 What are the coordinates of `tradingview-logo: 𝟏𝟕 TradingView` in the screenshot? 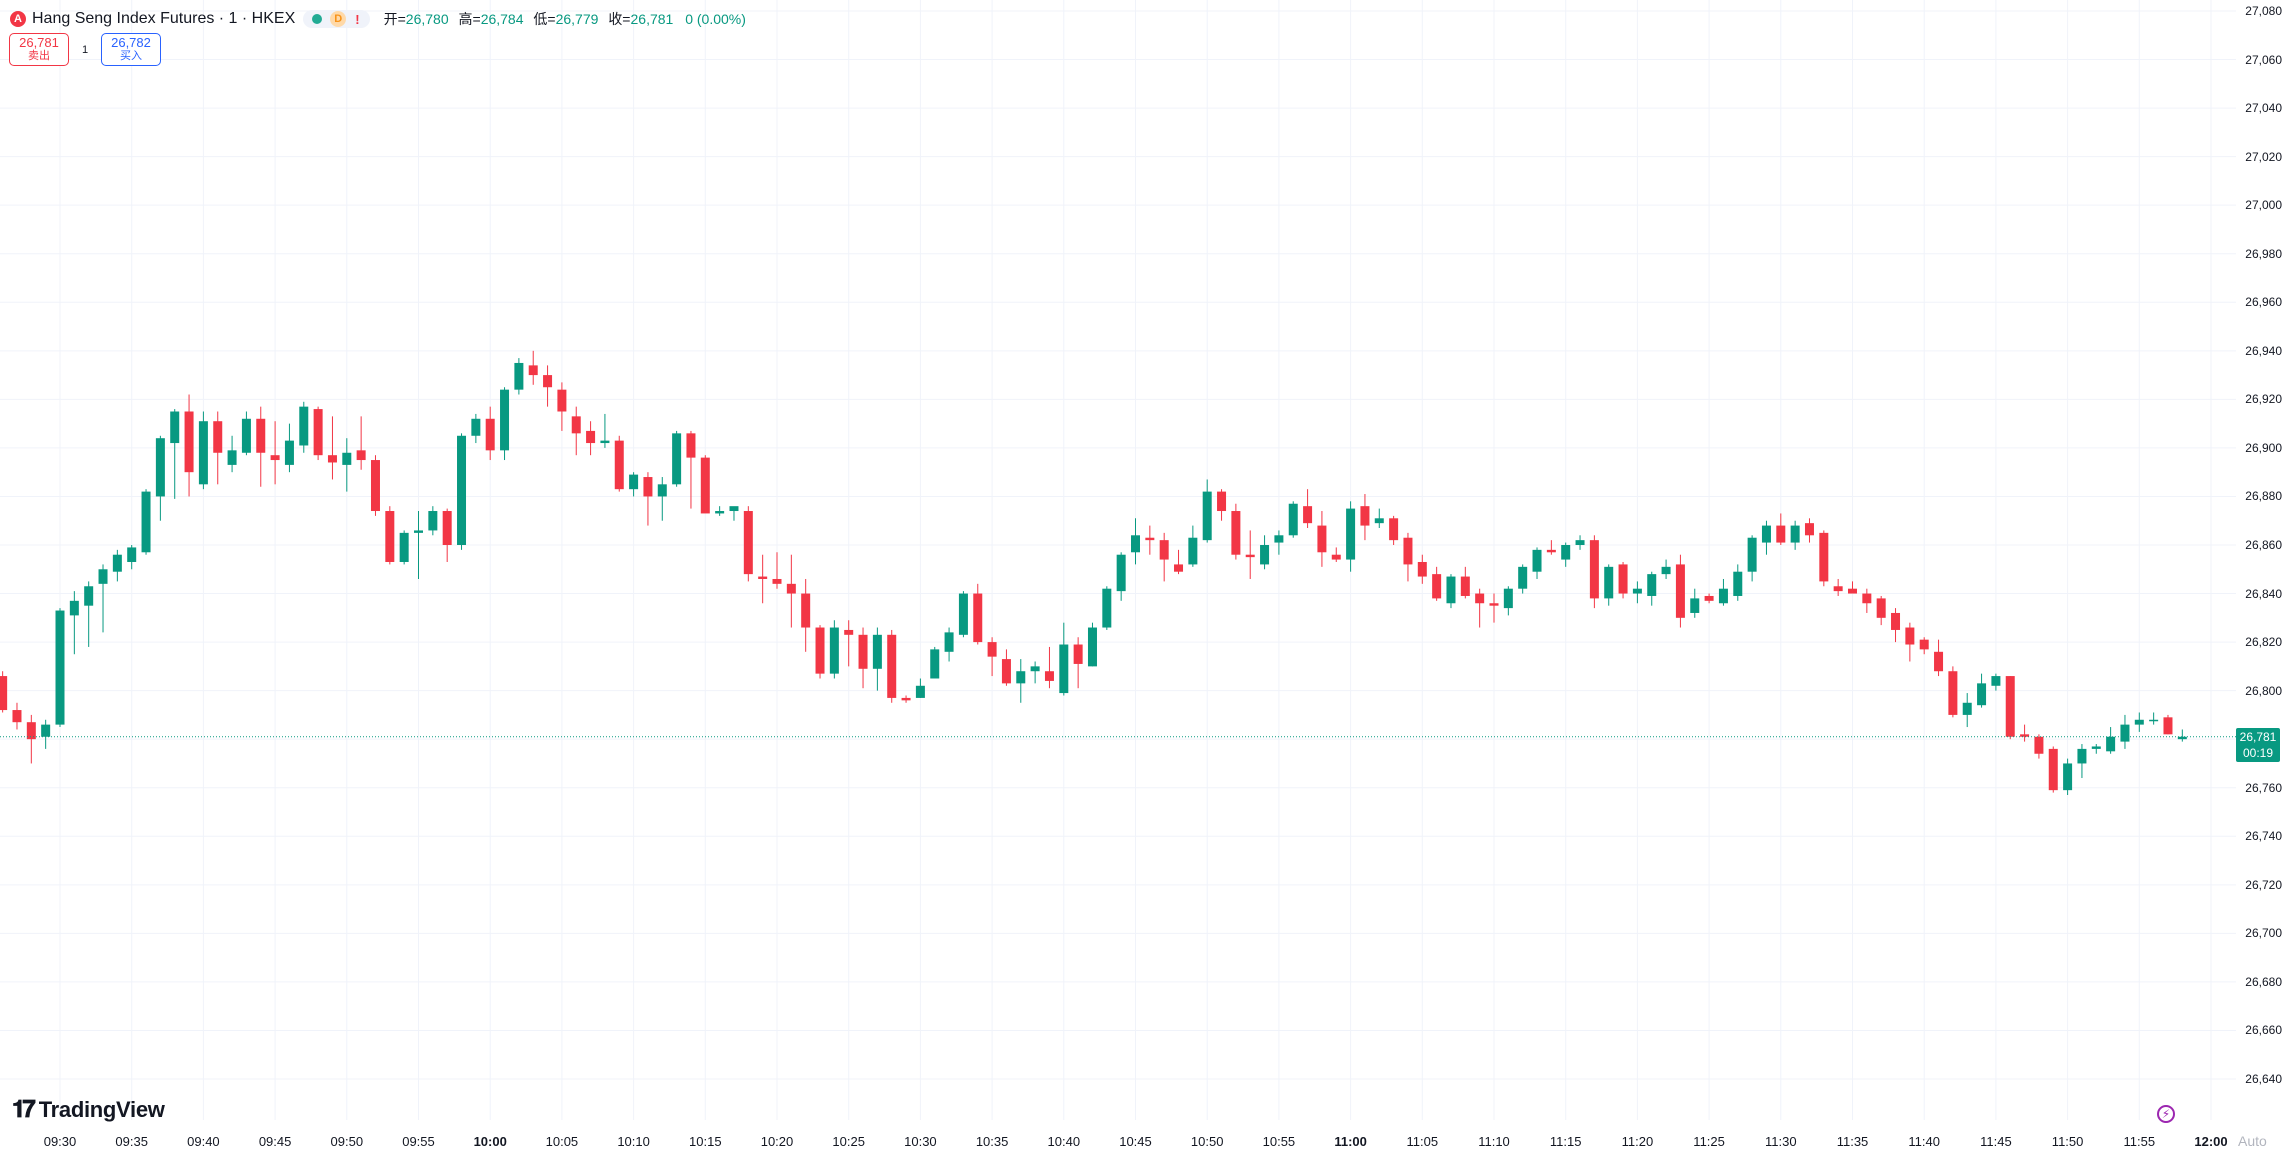 It's located at (88, 1110).